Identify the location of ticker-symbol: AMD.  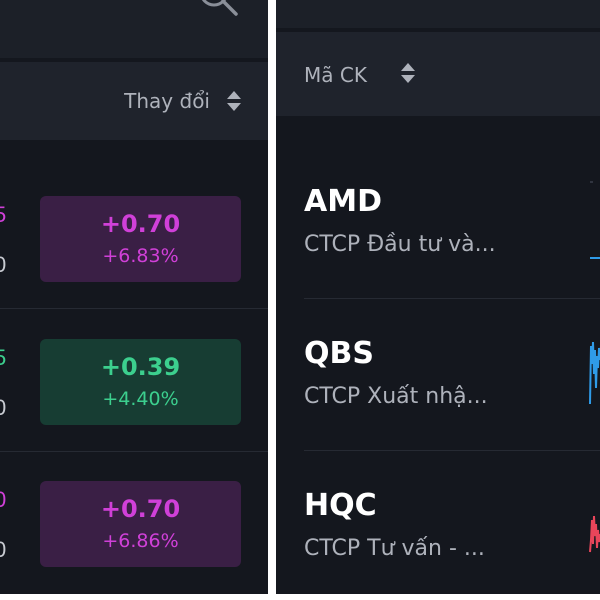
(343, 201).